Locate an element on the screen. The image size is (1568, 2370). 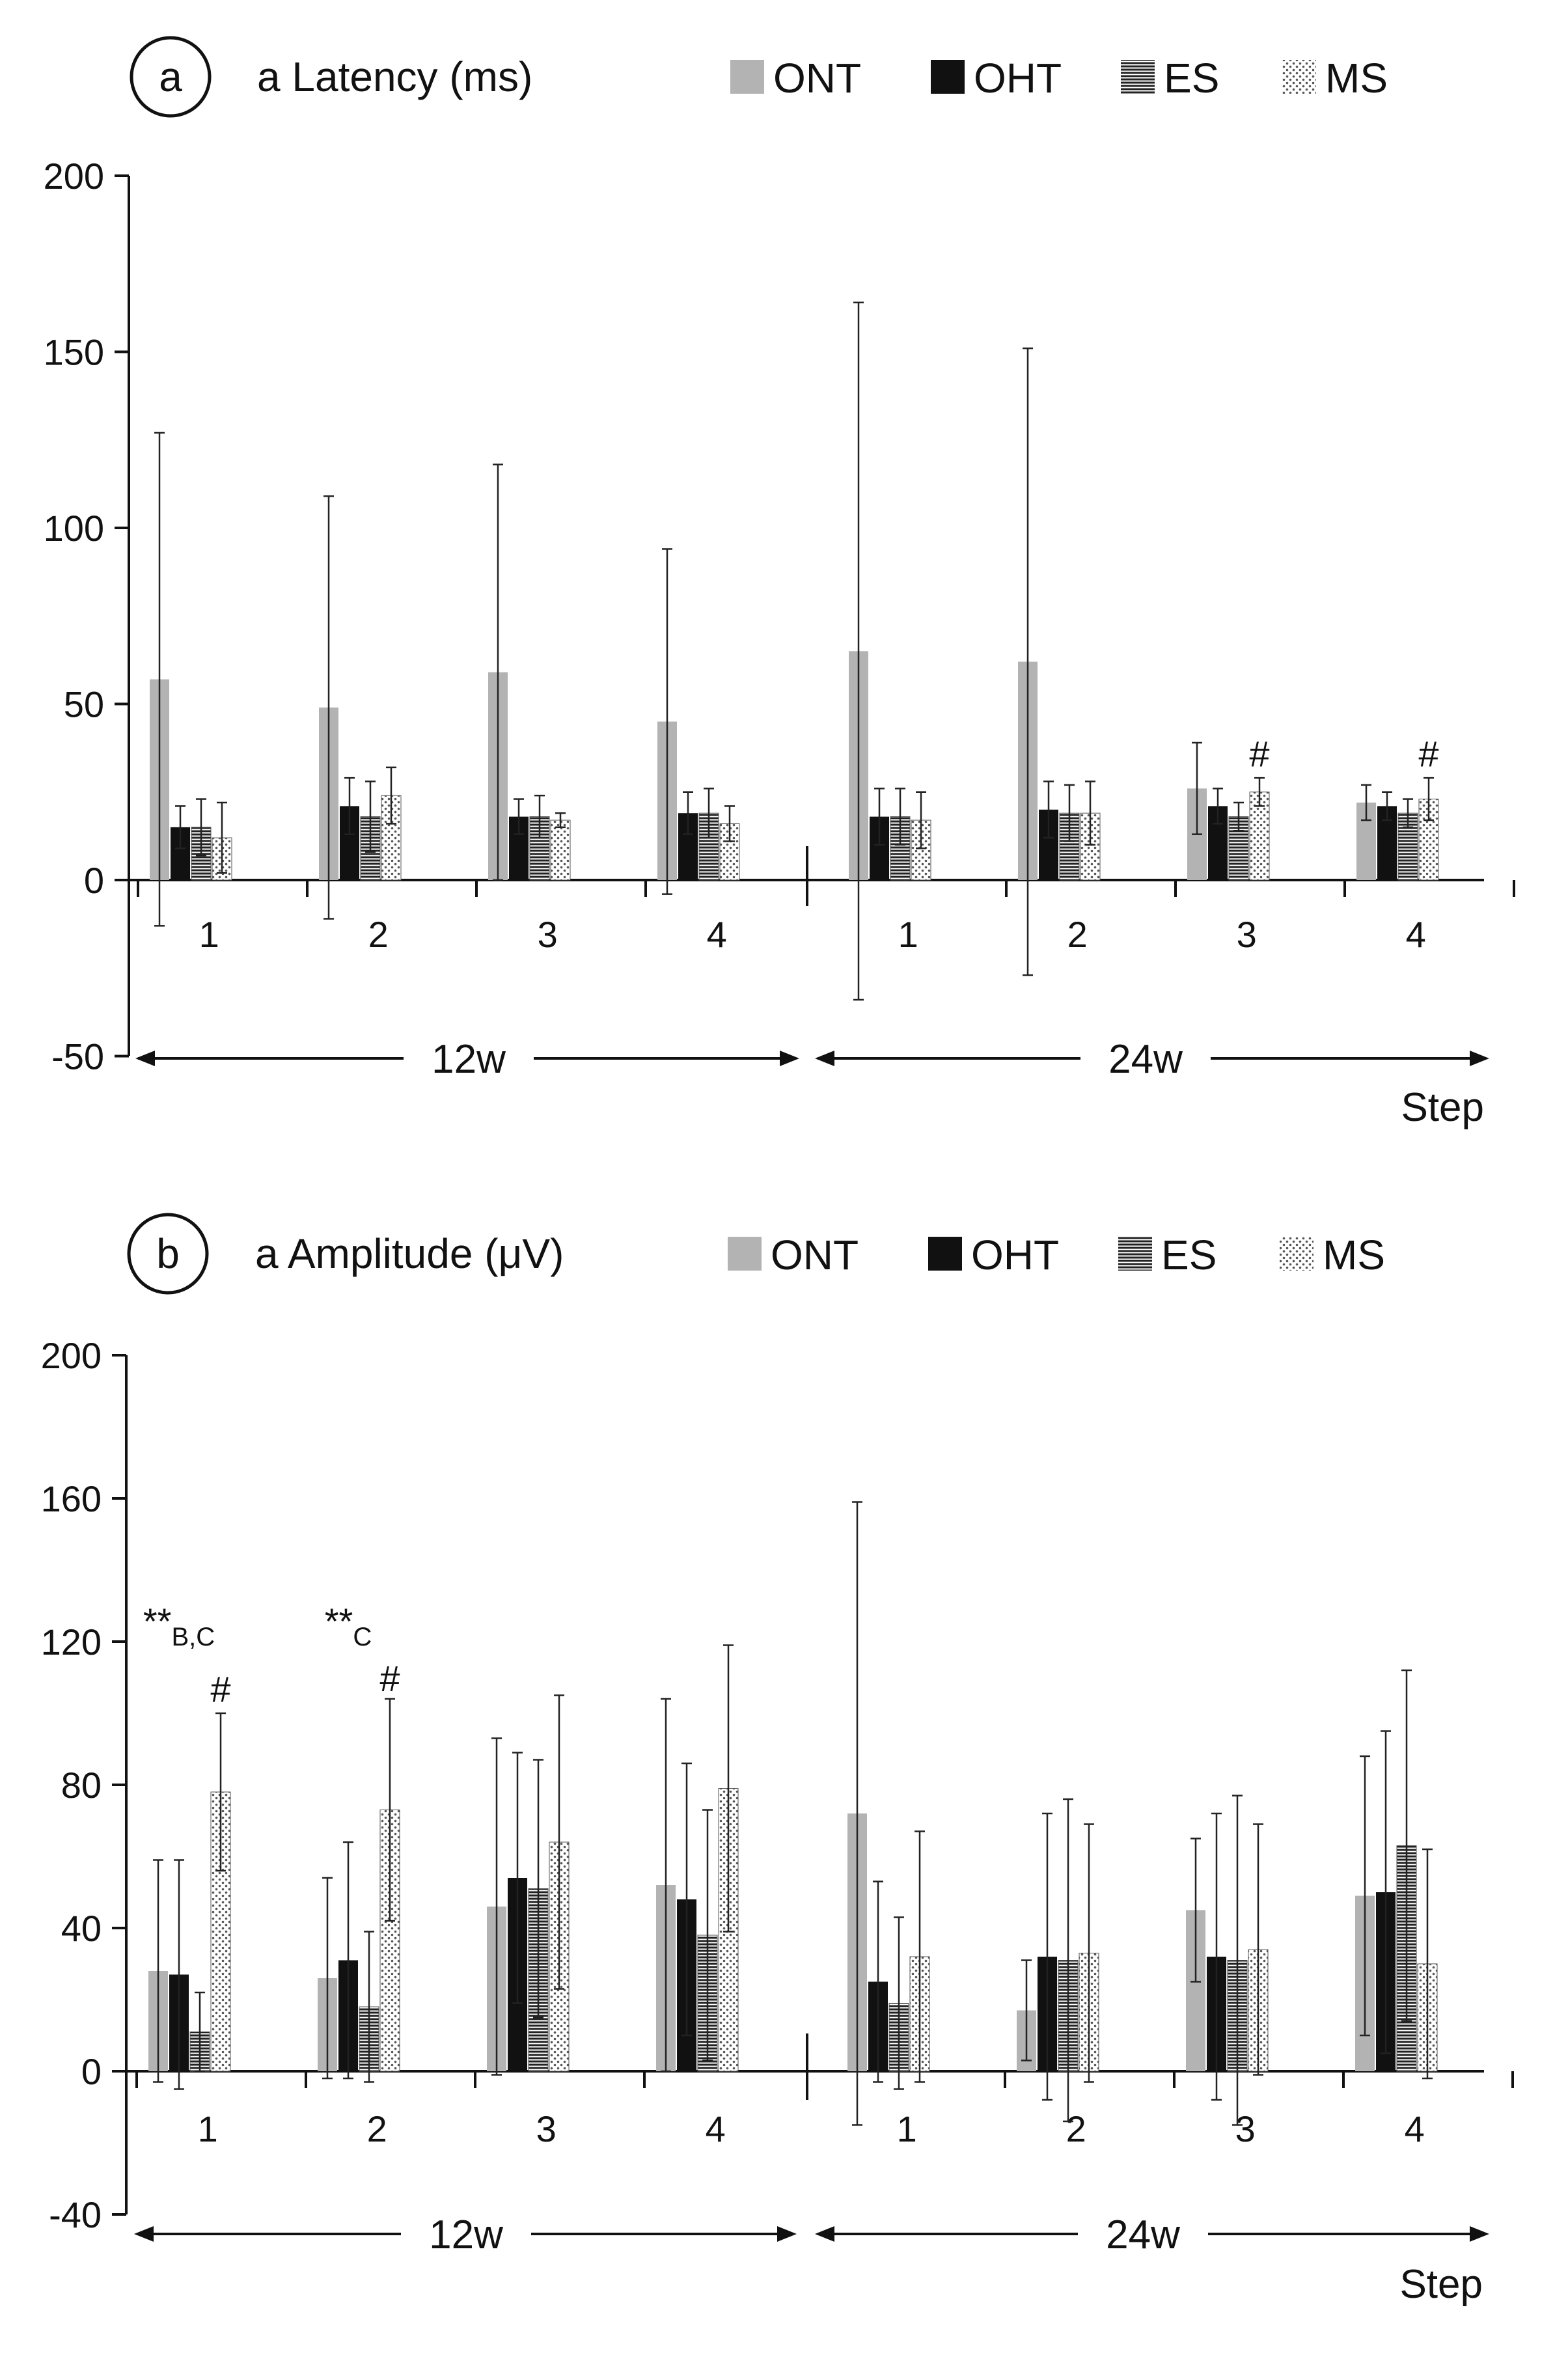
panel-b-label: b is located at coordinates (168, 1253).